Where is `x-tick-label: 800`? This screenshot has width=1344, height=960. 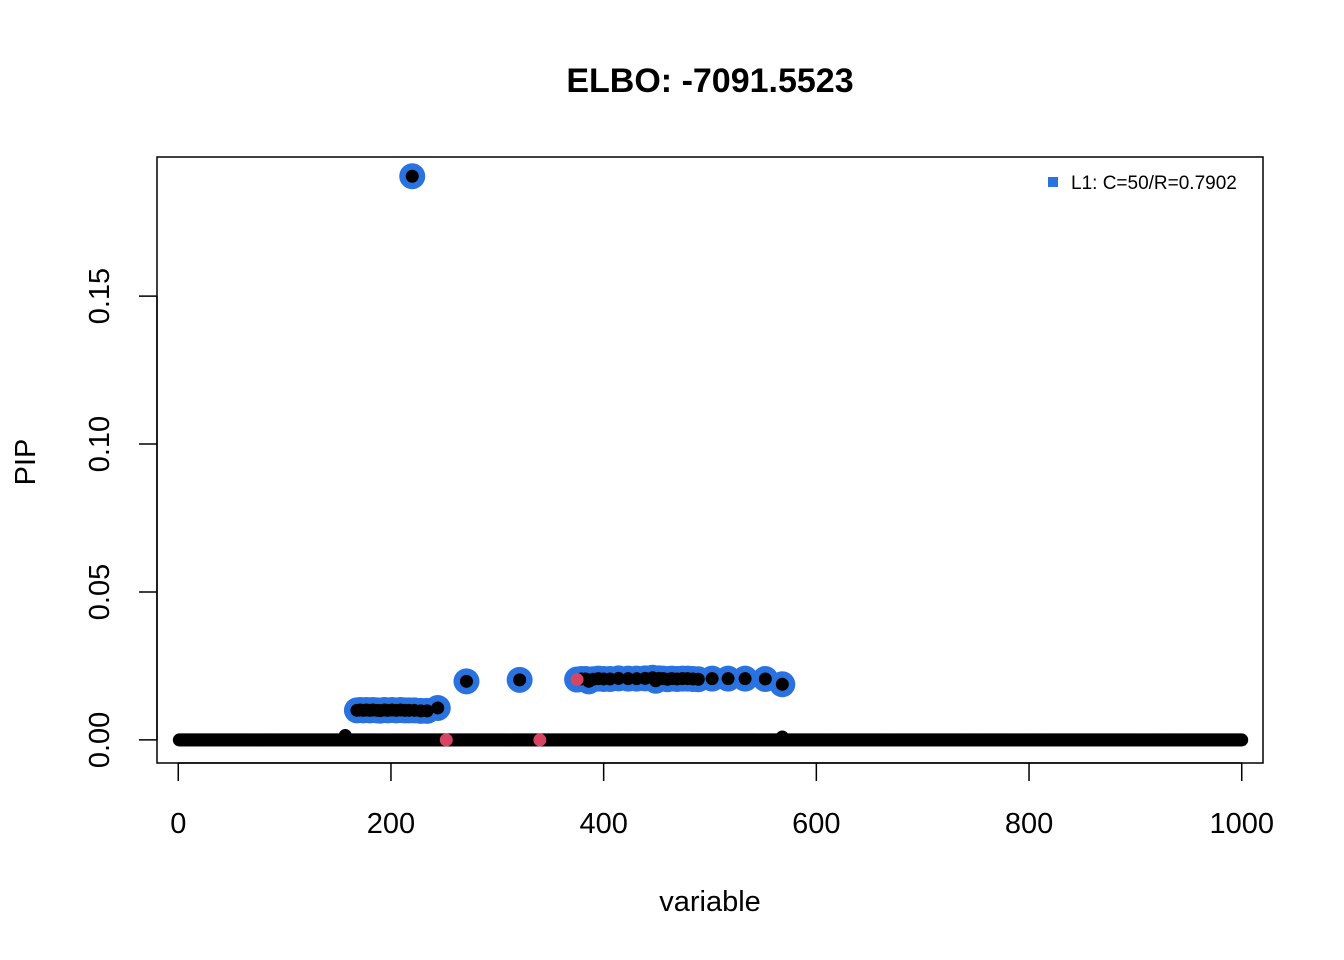 x-tick-label: 800 is located at coordinates (1029, 824).